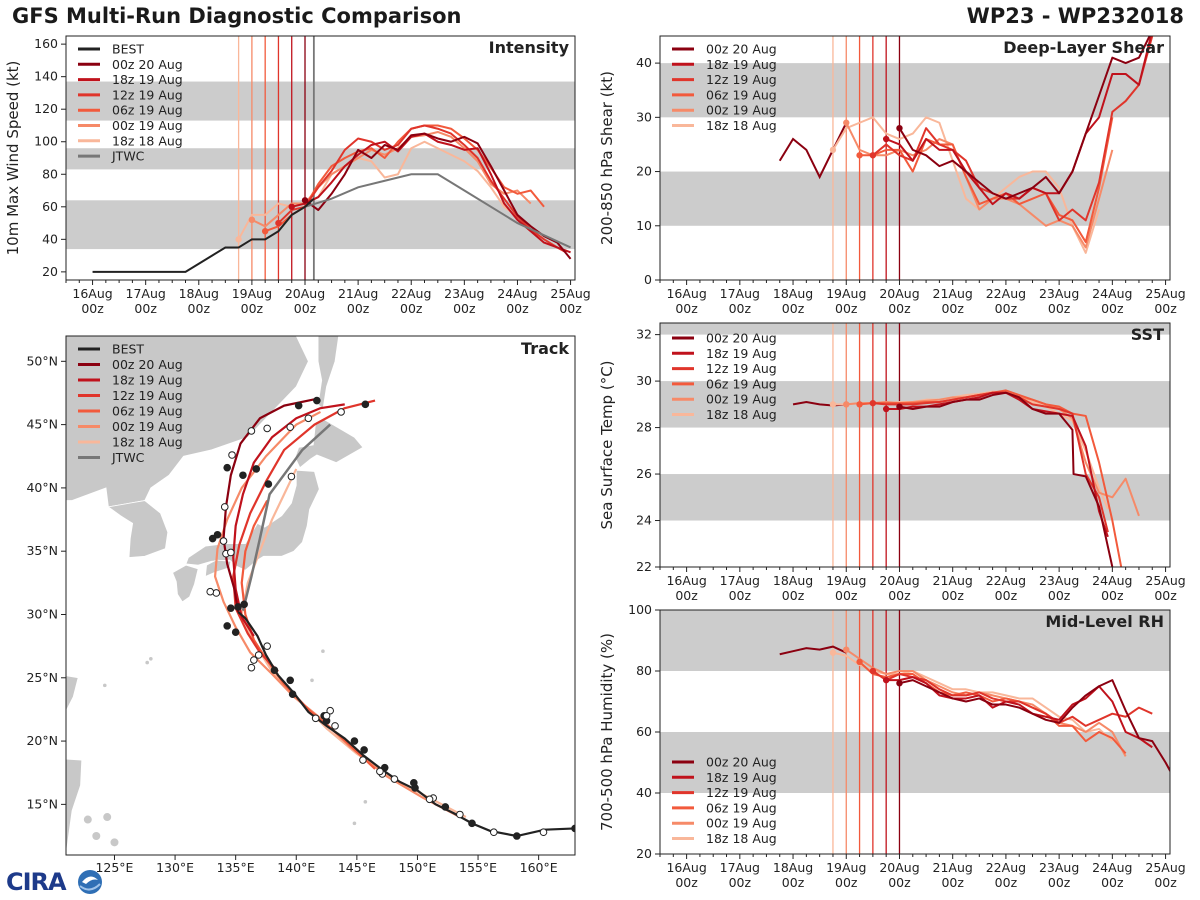  Describe the element at coordinates (1059, 293) in the screenshot. I see `x-tick-label: 23Aug` at that location.